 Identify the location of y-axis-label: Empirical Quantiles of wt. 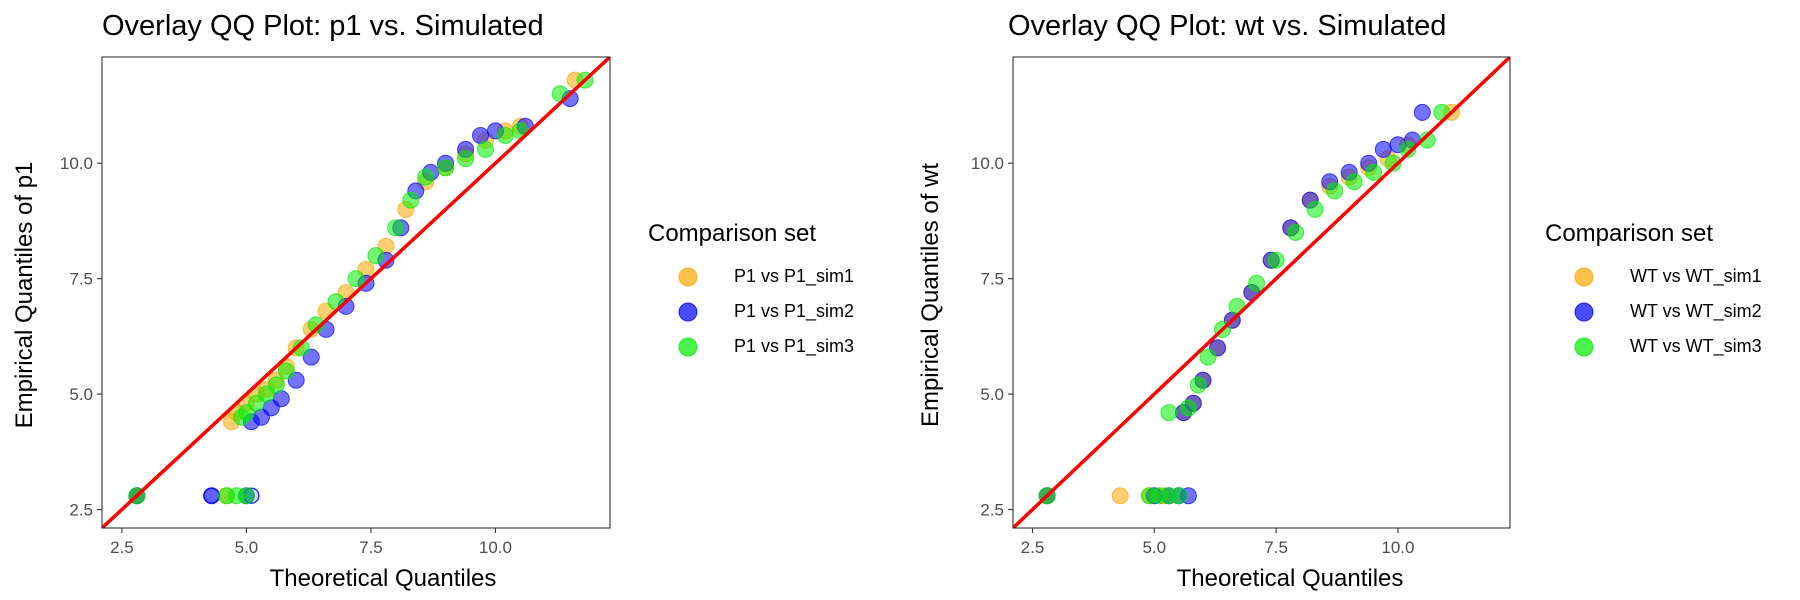
(930, 295).